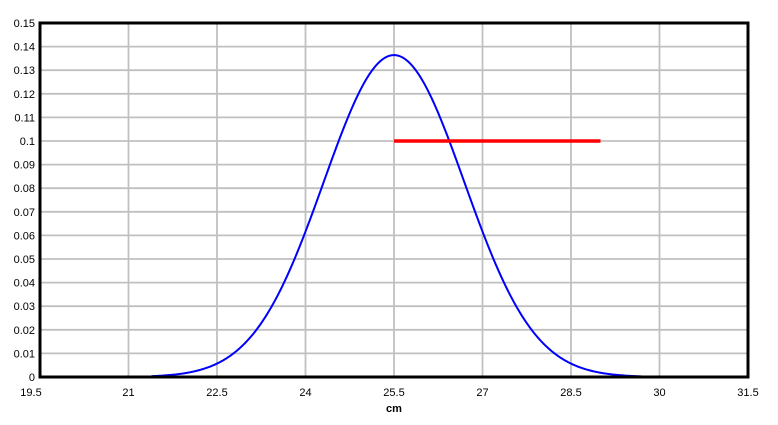  I want to click on y-tick-label: 0.1, so click(27, 142).